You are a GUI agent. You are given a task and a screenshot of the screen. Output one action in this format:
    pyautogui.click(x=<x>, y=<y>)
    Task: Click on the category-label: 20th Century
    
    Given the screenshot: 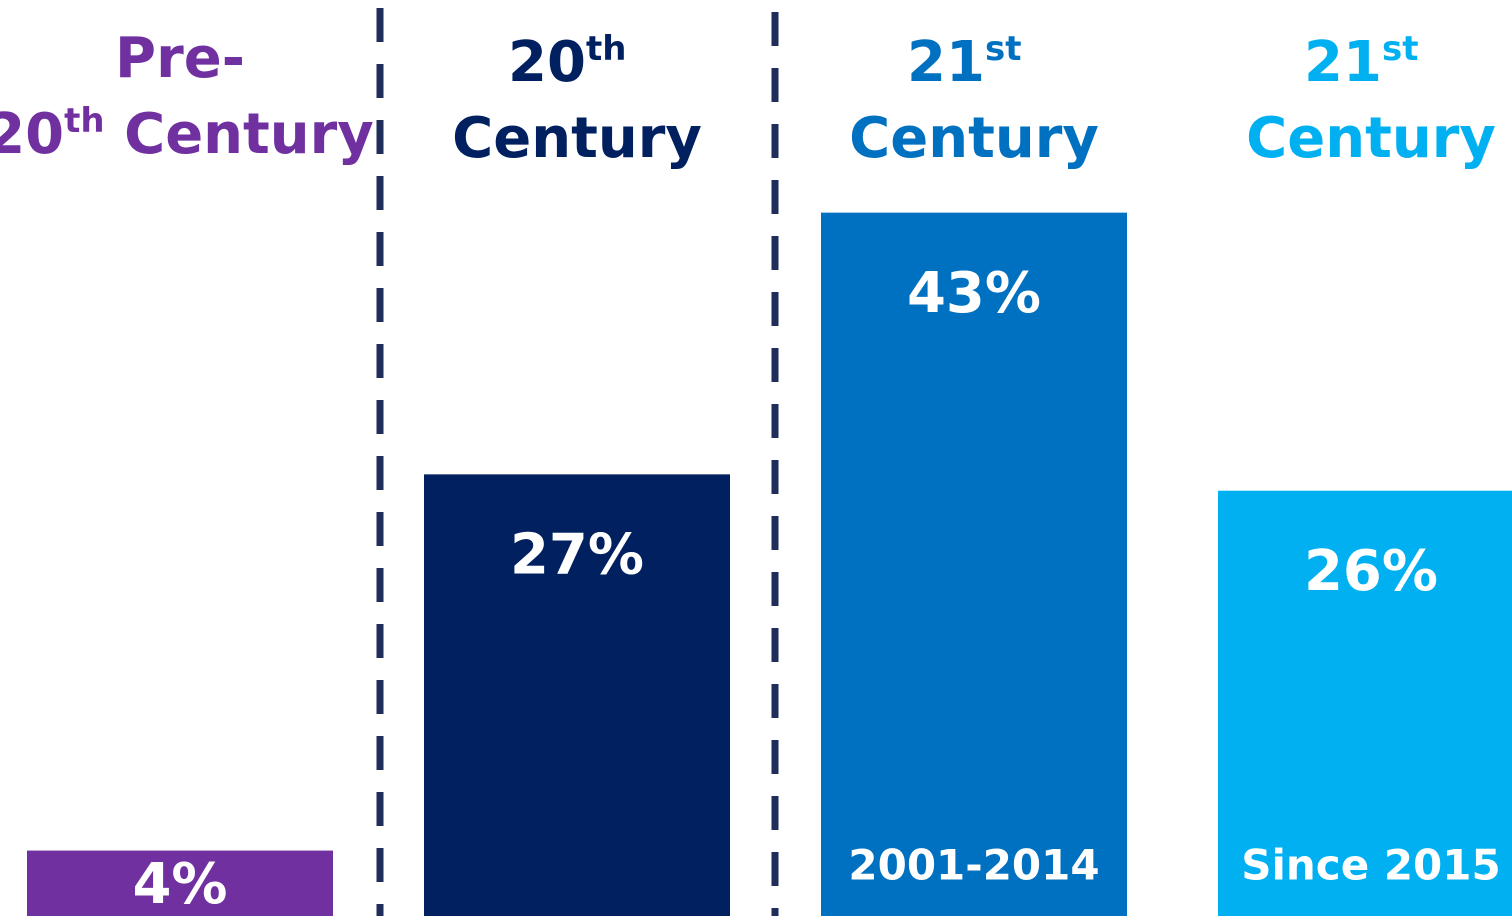 What is the action you would take?
    pyautogui.click(x=577, y=100)
    